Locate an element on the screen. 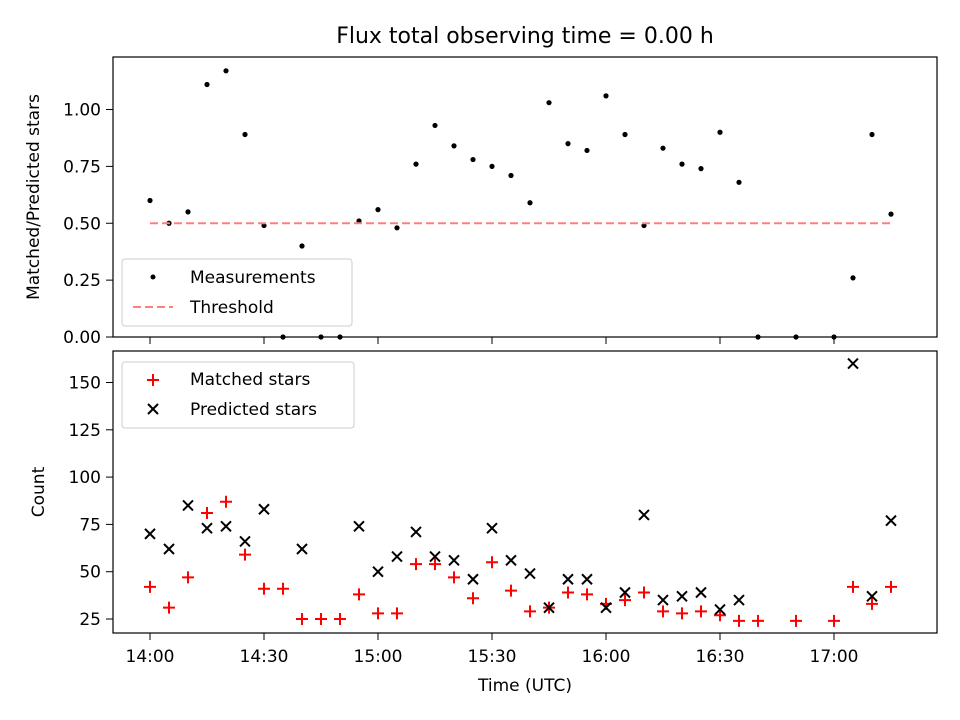  y-tick-label: 0.75 is located at coordinates (82, 167).